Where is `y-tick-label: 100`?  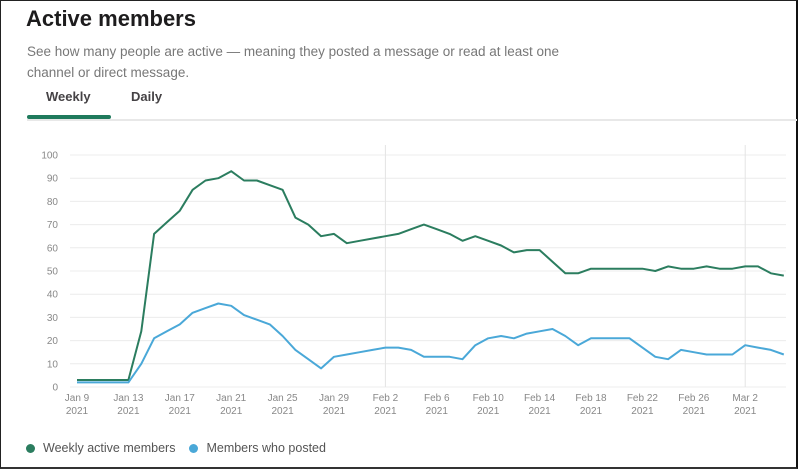 y-tick-label: 100 is located at coordinates (49, 156).